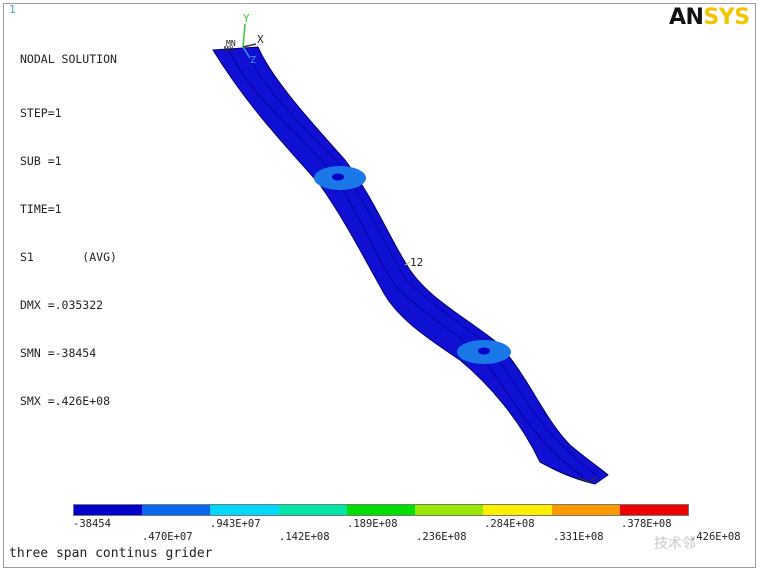 The width and height of the screenshot is (760, 573). Describe the element at coordinates (646, 524) in the screenshot. I see `legend-label: .378E+08` at that location.